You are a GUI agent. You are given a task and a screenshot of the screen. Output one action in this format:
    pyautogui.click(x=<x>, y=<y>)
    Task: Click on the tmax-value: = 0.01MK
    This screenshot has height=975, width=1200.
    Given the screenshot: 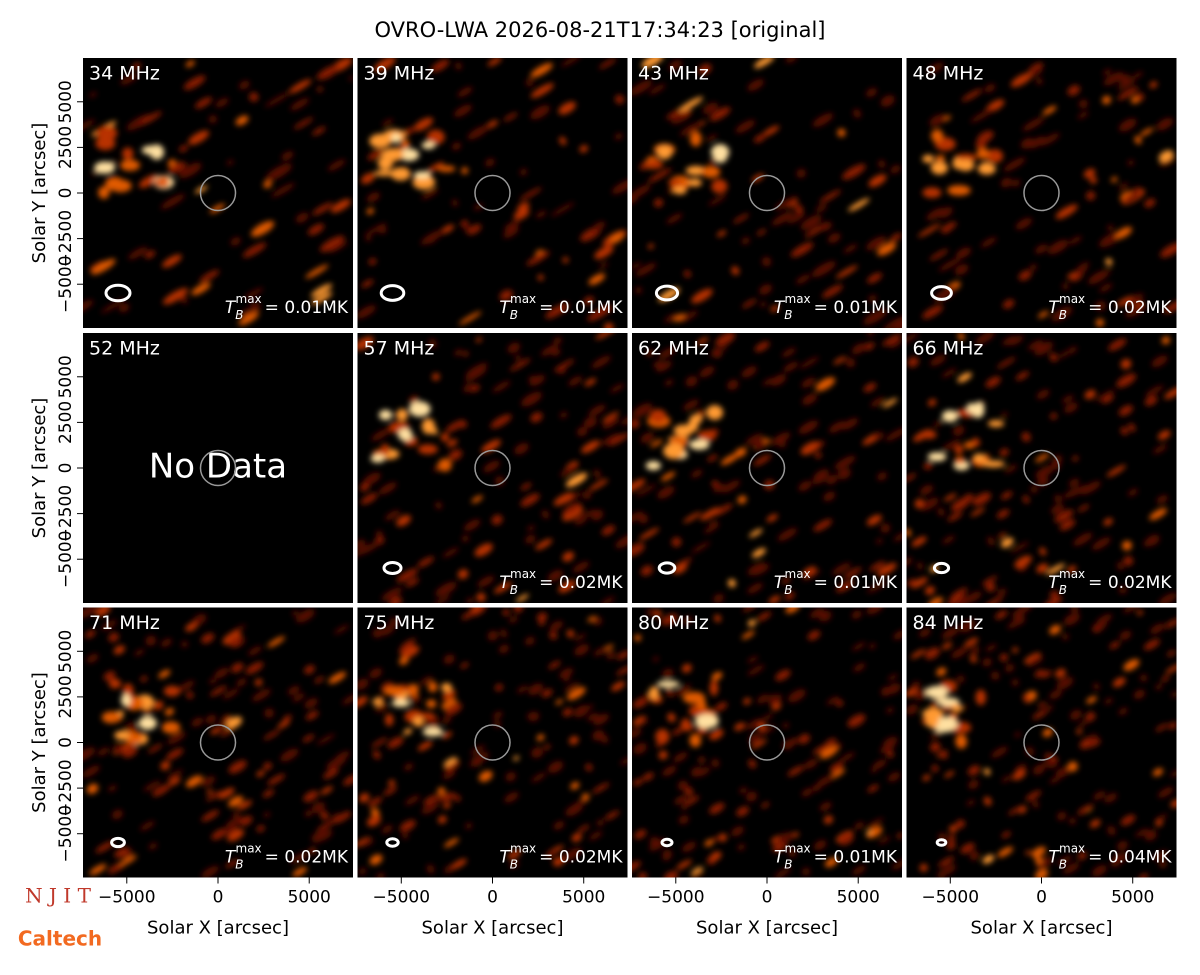 What is the action you would take?
    pyautogui.click(x=856, y=308)
    